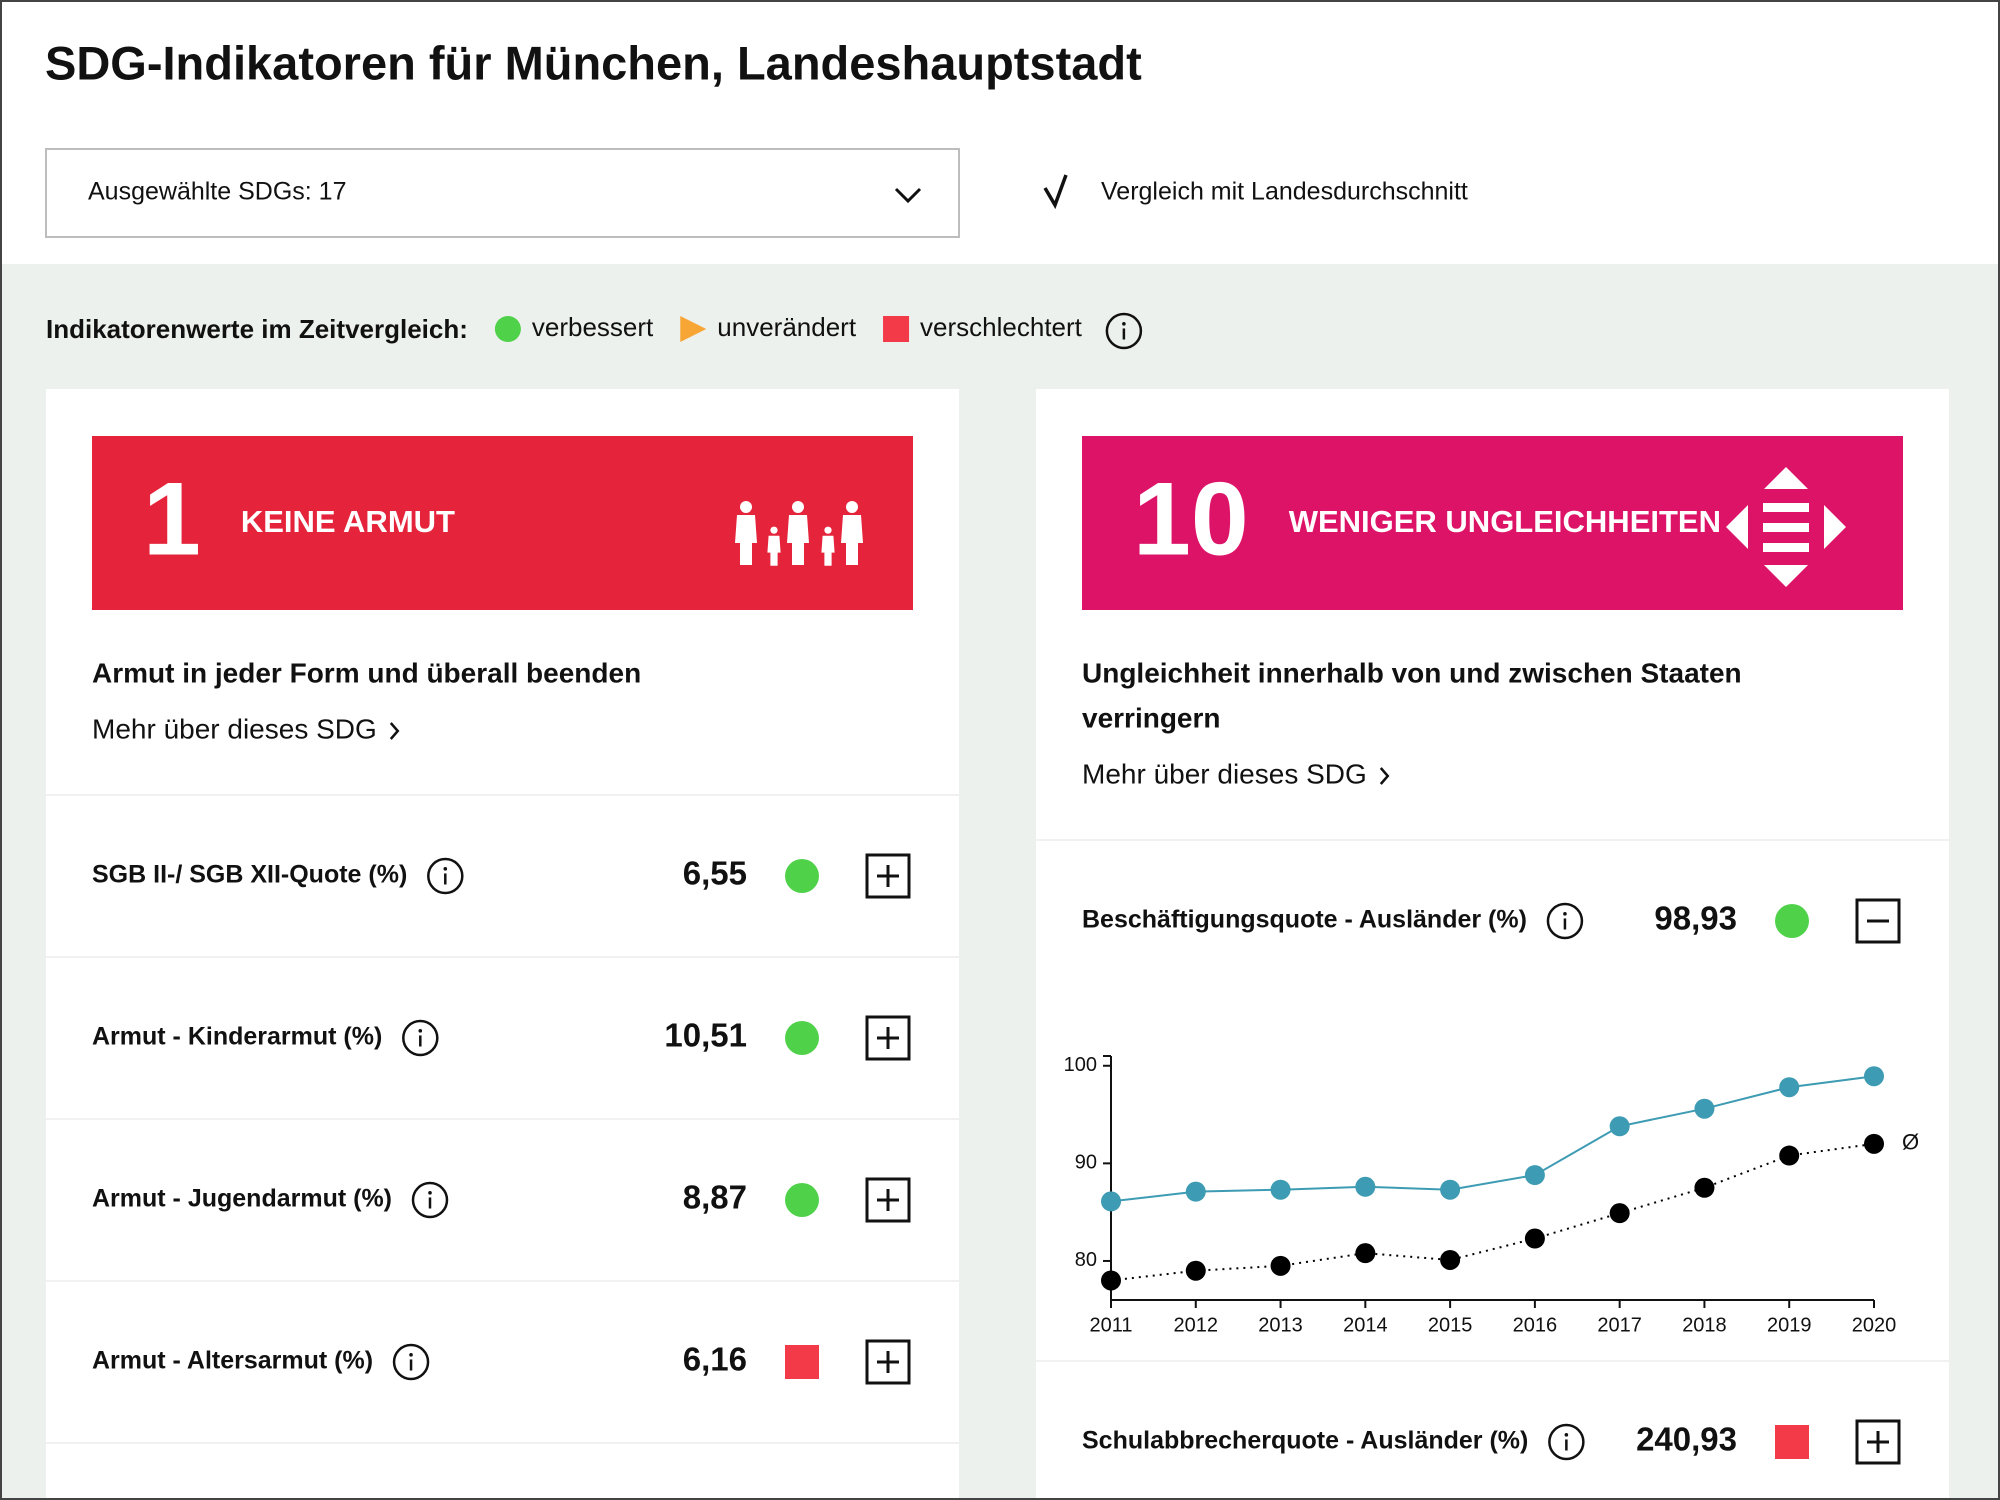  I want to click on select-chevron, so click(908, 195).